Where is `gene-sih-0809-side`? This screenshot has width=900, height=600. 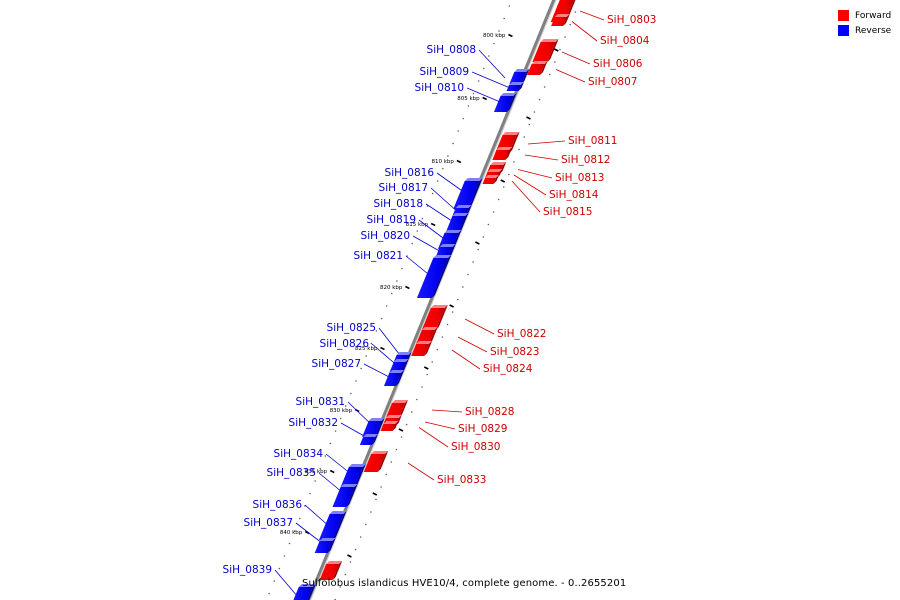
gene-sih-0809-side is located at coordinates (521, 86).